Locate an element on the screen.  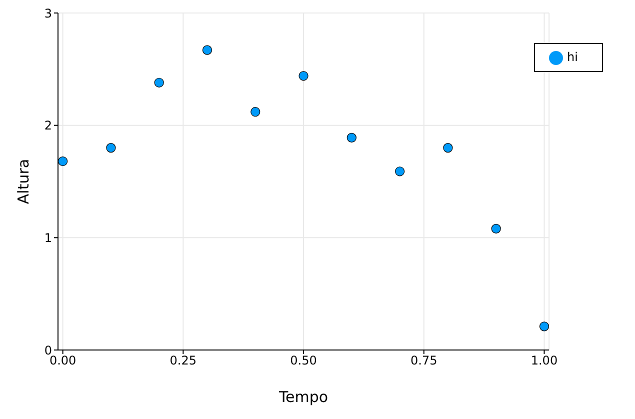
x-axis-title: Tempo is located at coordinates (303, 397).